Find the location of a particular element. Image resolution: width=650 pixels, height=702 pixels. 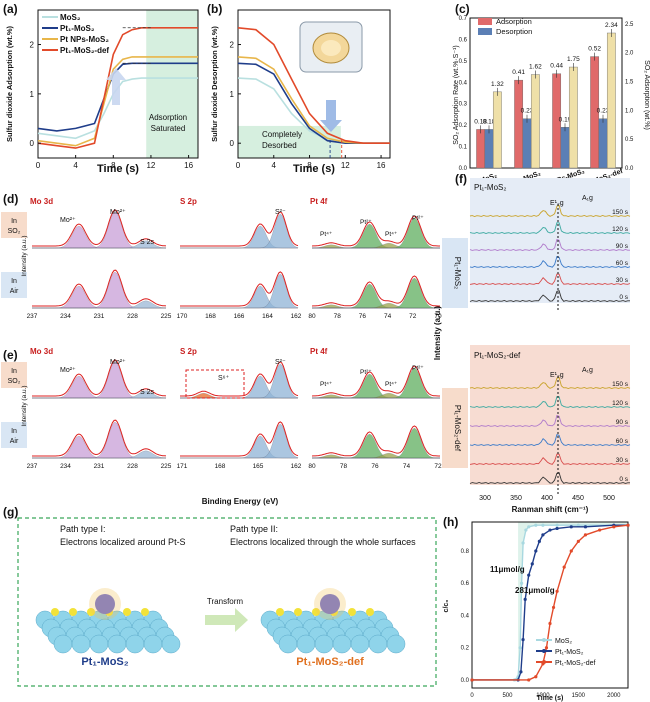

transform-arrow-icon is located at coordinates (226, 620).